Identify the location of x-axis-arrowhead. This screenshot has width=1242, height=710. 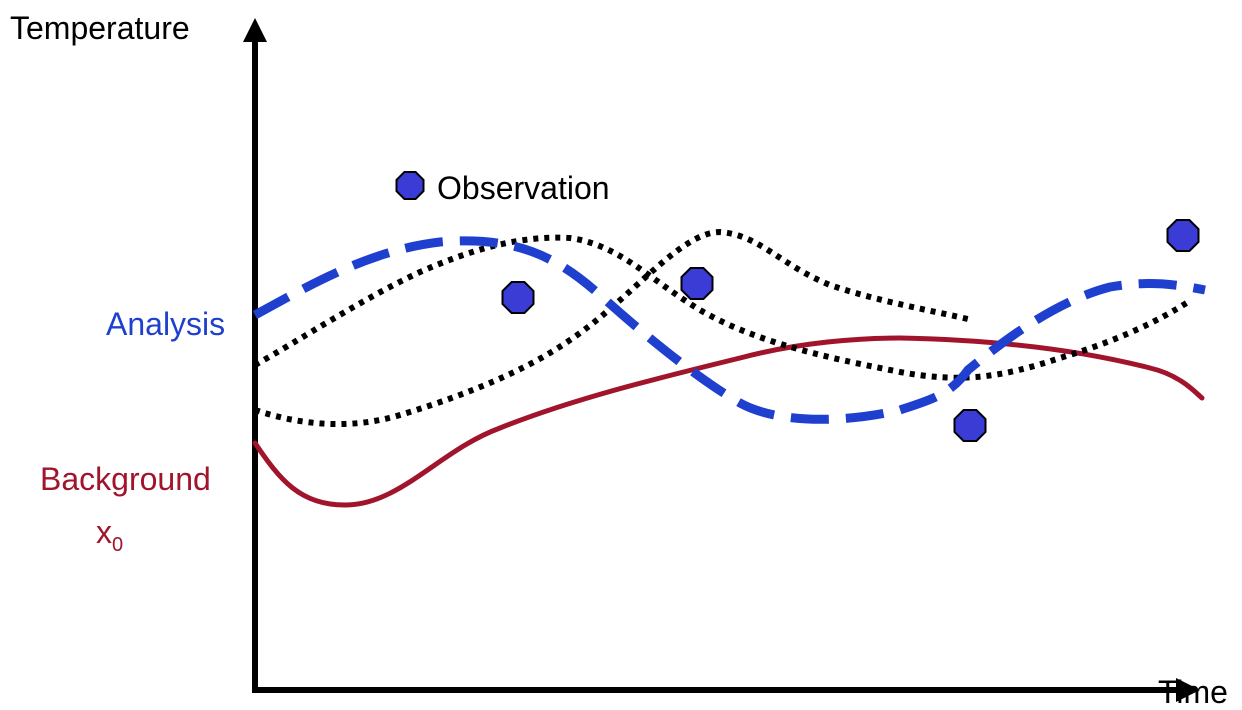
(1188, 690).